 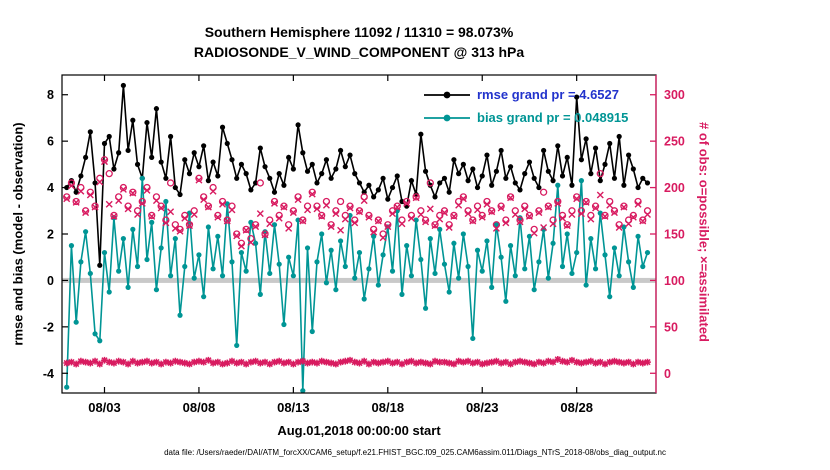 What do you see at coordinates (50, 95) in the screenshot?
I see `y-tick-label-left: 8` at bounding box center [50, 95].